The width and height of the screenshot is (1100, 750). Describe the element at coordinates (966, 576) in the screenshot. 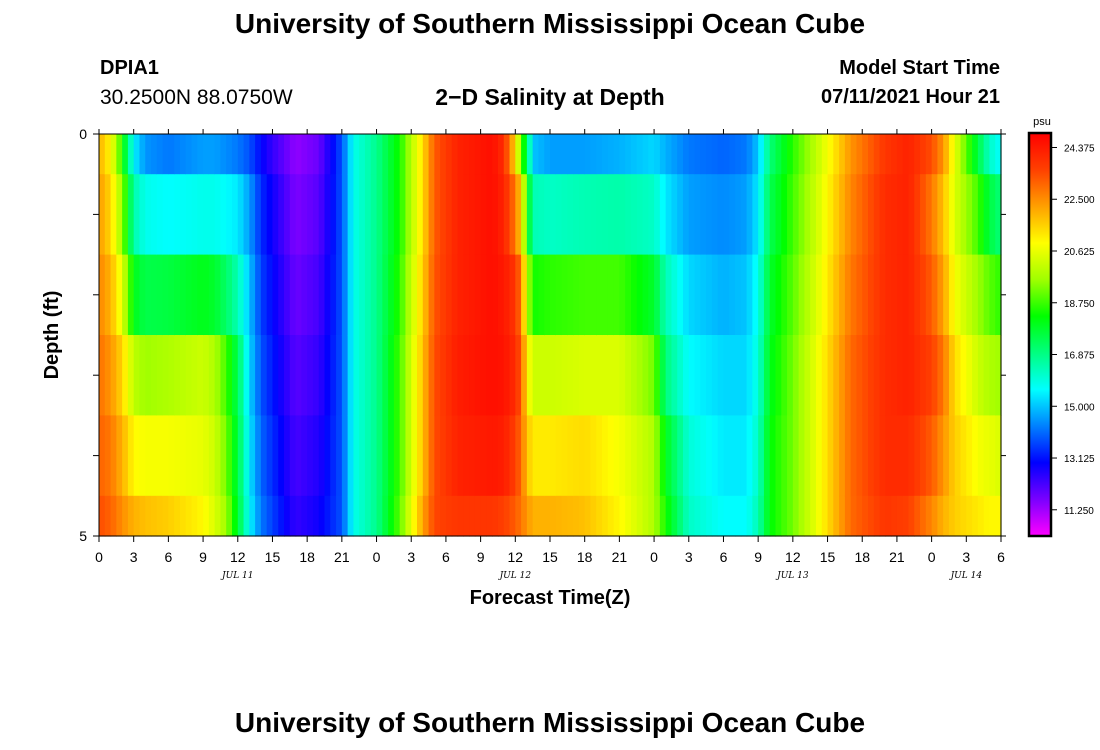

I see `date-label: JUL 14` at that location.